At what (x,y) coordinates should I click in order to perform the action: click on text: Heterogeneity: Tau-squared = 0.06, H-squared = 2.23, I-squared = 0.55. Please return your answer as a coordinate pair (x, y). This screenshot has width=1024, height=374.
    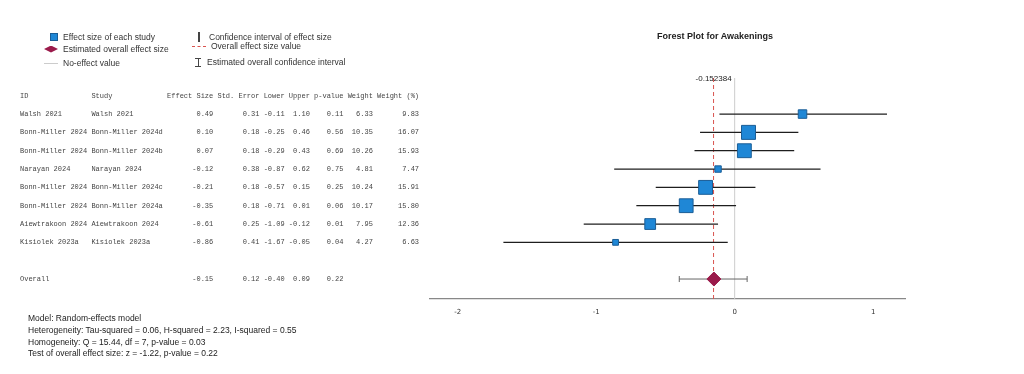
    Looking at the image, I should click on (162, 329).